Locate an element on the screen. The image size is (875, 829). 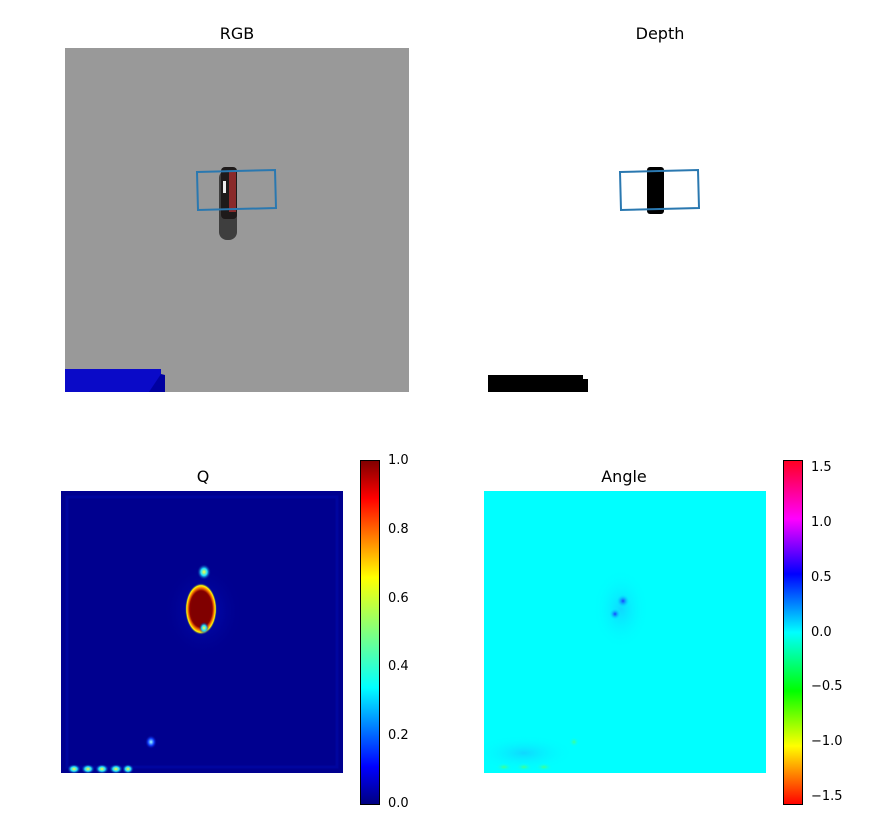
q-top-spot is located at coordinates (204, 572).